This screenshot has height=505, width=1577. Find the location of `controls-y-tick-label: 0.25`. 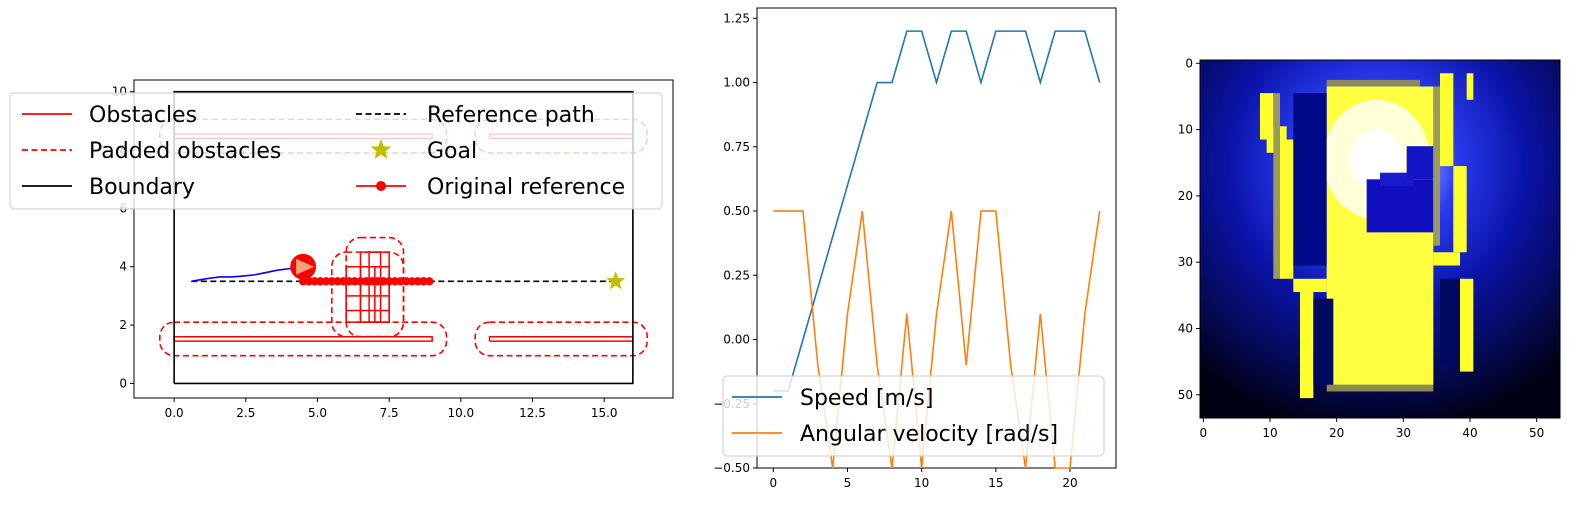

controls-y-tick-label: 0.25 is located at coordinates (736, 275).